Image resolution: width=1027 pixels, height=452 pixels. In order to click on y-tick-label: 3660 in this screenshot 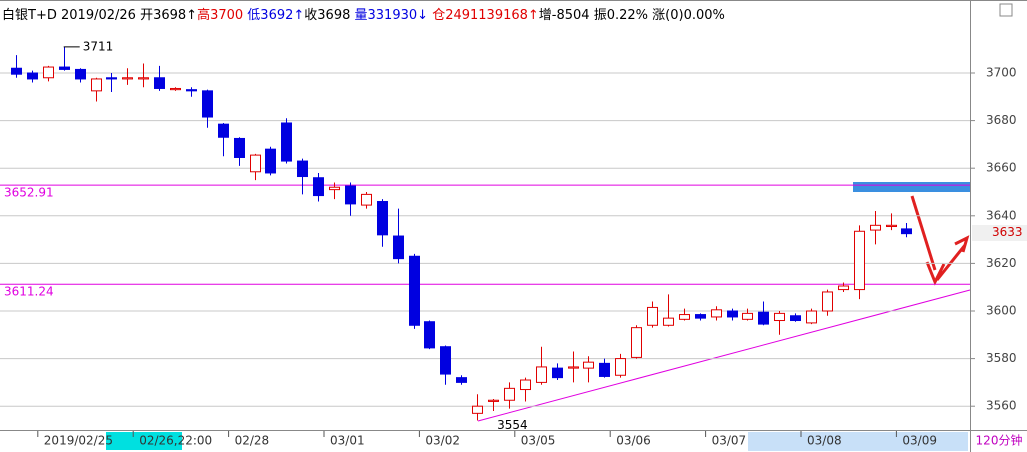, I will do `click(1001, 168)`.